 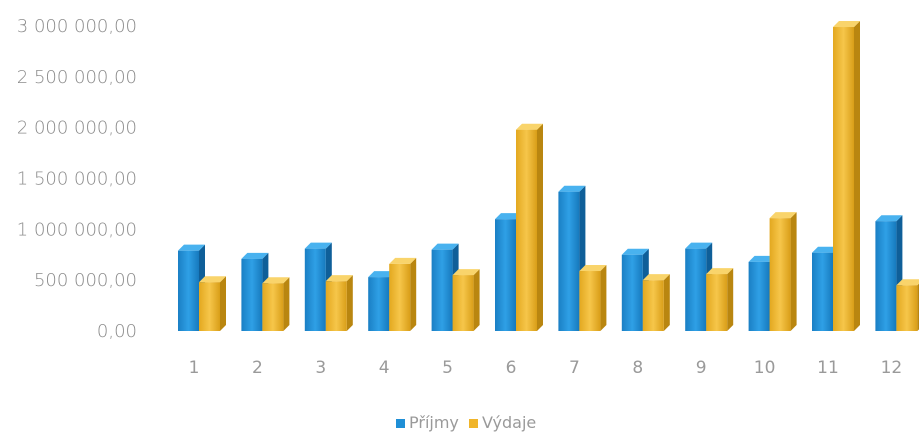 I want to click on legend-label: Výdaje, so click(x=509, y=422).